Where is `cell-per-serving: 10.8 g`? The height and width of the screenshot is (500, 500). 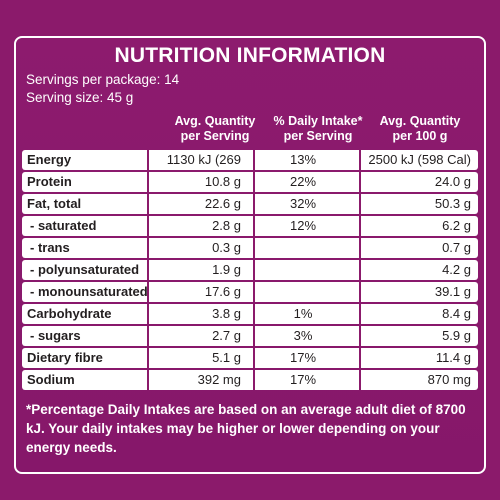
cell-per-serving: 10.8 g is located at coordinates (222, 181).